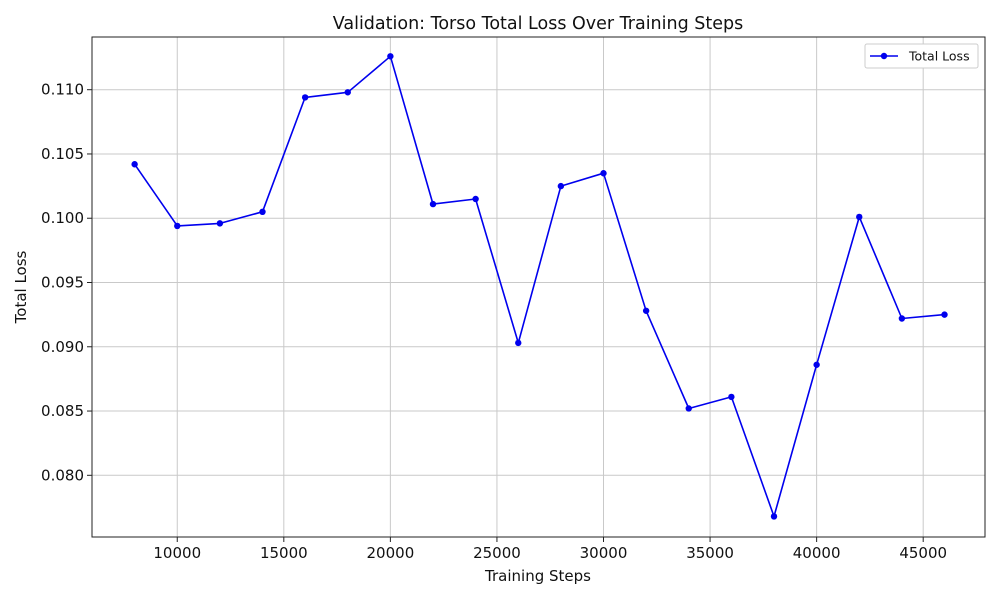 This screenshot has height=600, width=1000. I want to click on legend-label: Total Loss, so click(939, 56).